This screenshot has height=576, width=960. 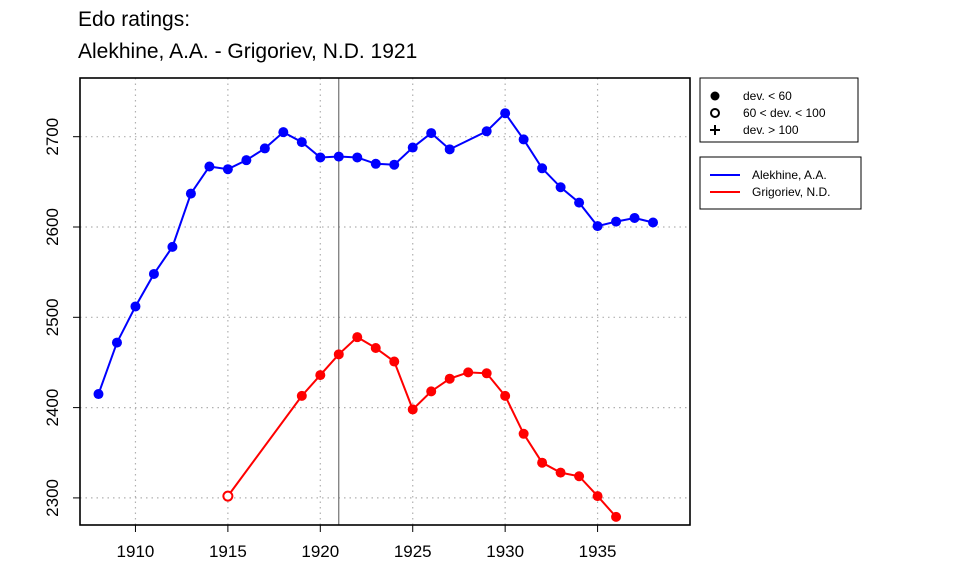 What do you see at coordinates (52, 498) in the screenshot?
I see `y-tick-label-2300: 2300` at bounding box center [52, 498].